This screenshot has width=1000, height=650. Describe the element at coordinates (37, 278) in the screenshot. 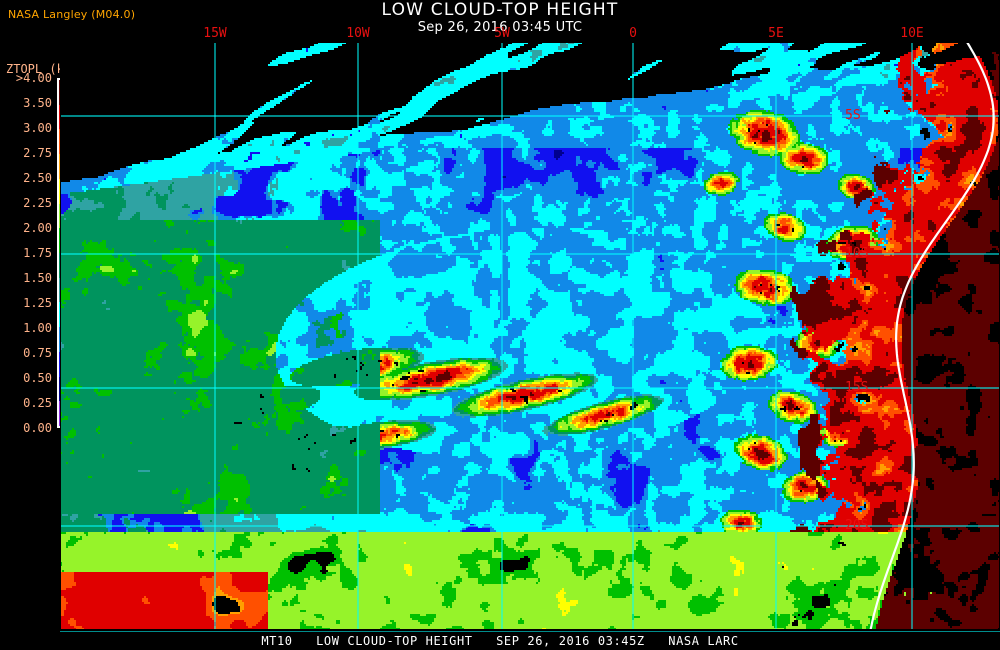

I see `colorbar-tick-8: 1.50` at that location.